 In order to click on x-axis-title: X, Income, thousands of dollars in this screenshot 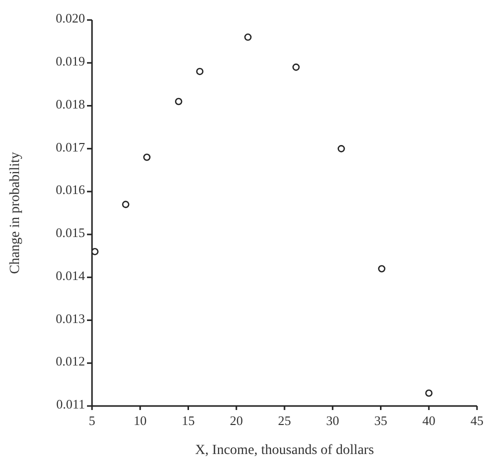, I will do `click(284, 450)`.